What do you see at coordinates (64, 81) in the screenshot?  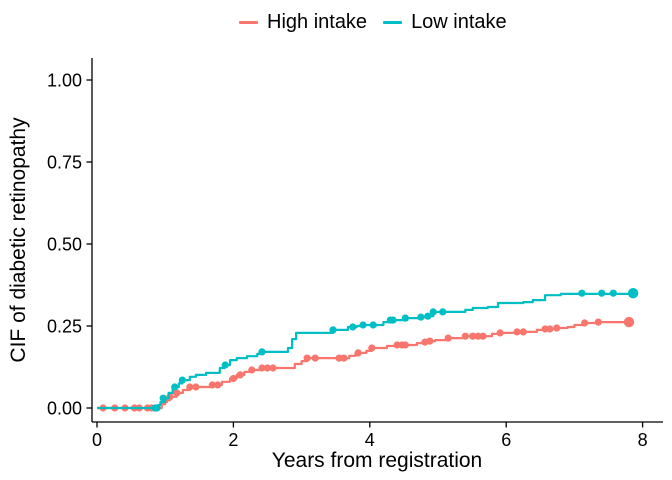 I see `y-tick-label: 1.00` at bounding box center [64, 81].